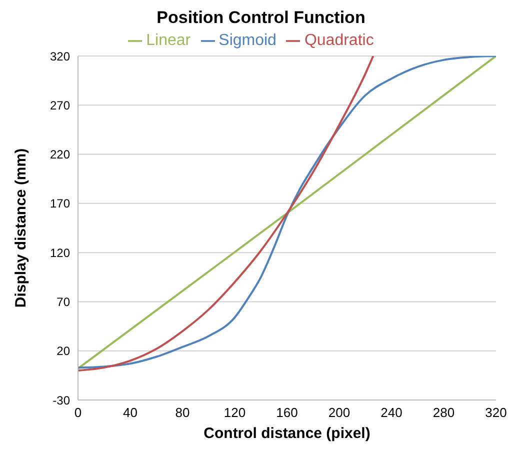 This screenshot has height=471, width=522. Describe the element at coordinates (60, 105) in the screenshot. I see `y-tick-label: 270` at that location.